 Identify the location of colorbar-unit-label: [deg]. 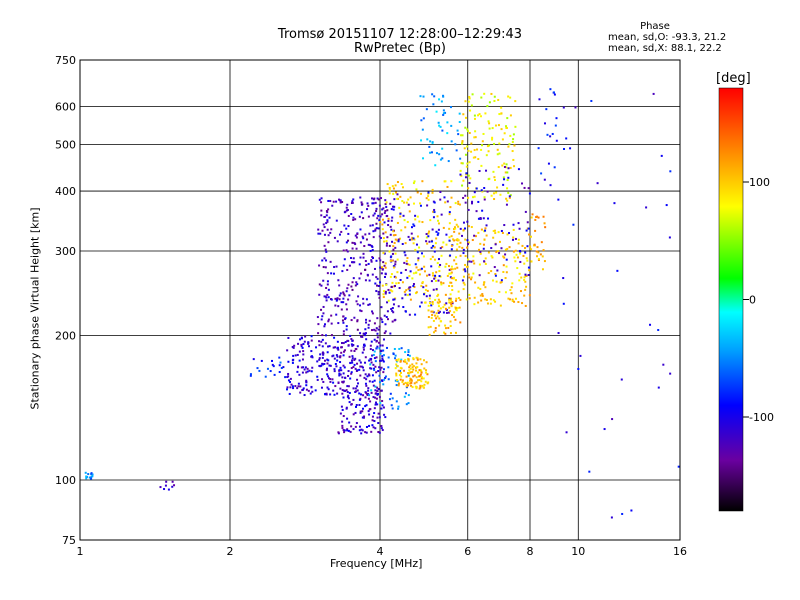
(733, 78).